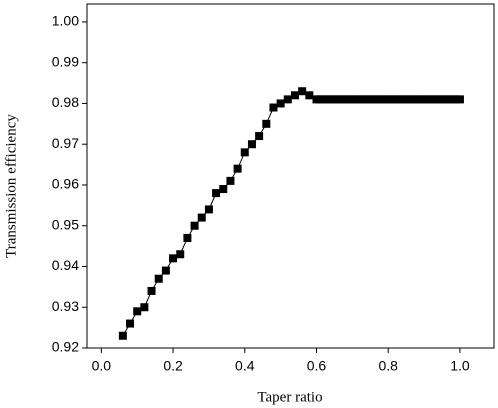 The height and width of the screenshot is (408, 498). Describe the element at coordinates (65, 347) in the screenshot. I see `y-tick-label: 0.92` at that location.